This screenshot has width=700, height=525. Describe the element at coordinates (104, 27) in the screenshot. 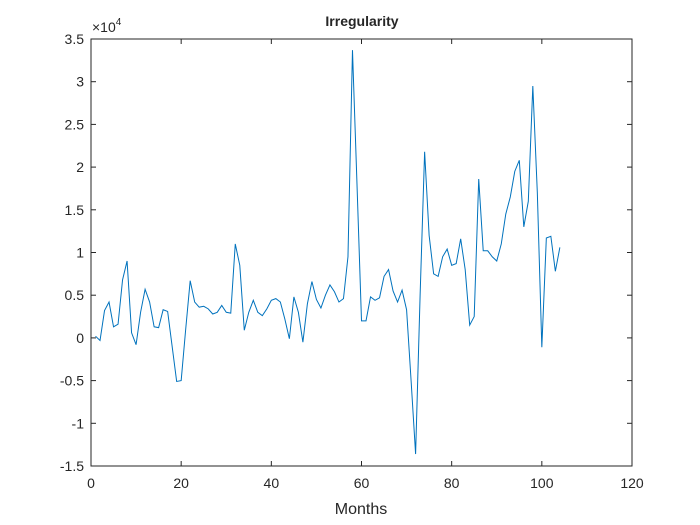

I see `y-multiplier-base: ×10` at that location.